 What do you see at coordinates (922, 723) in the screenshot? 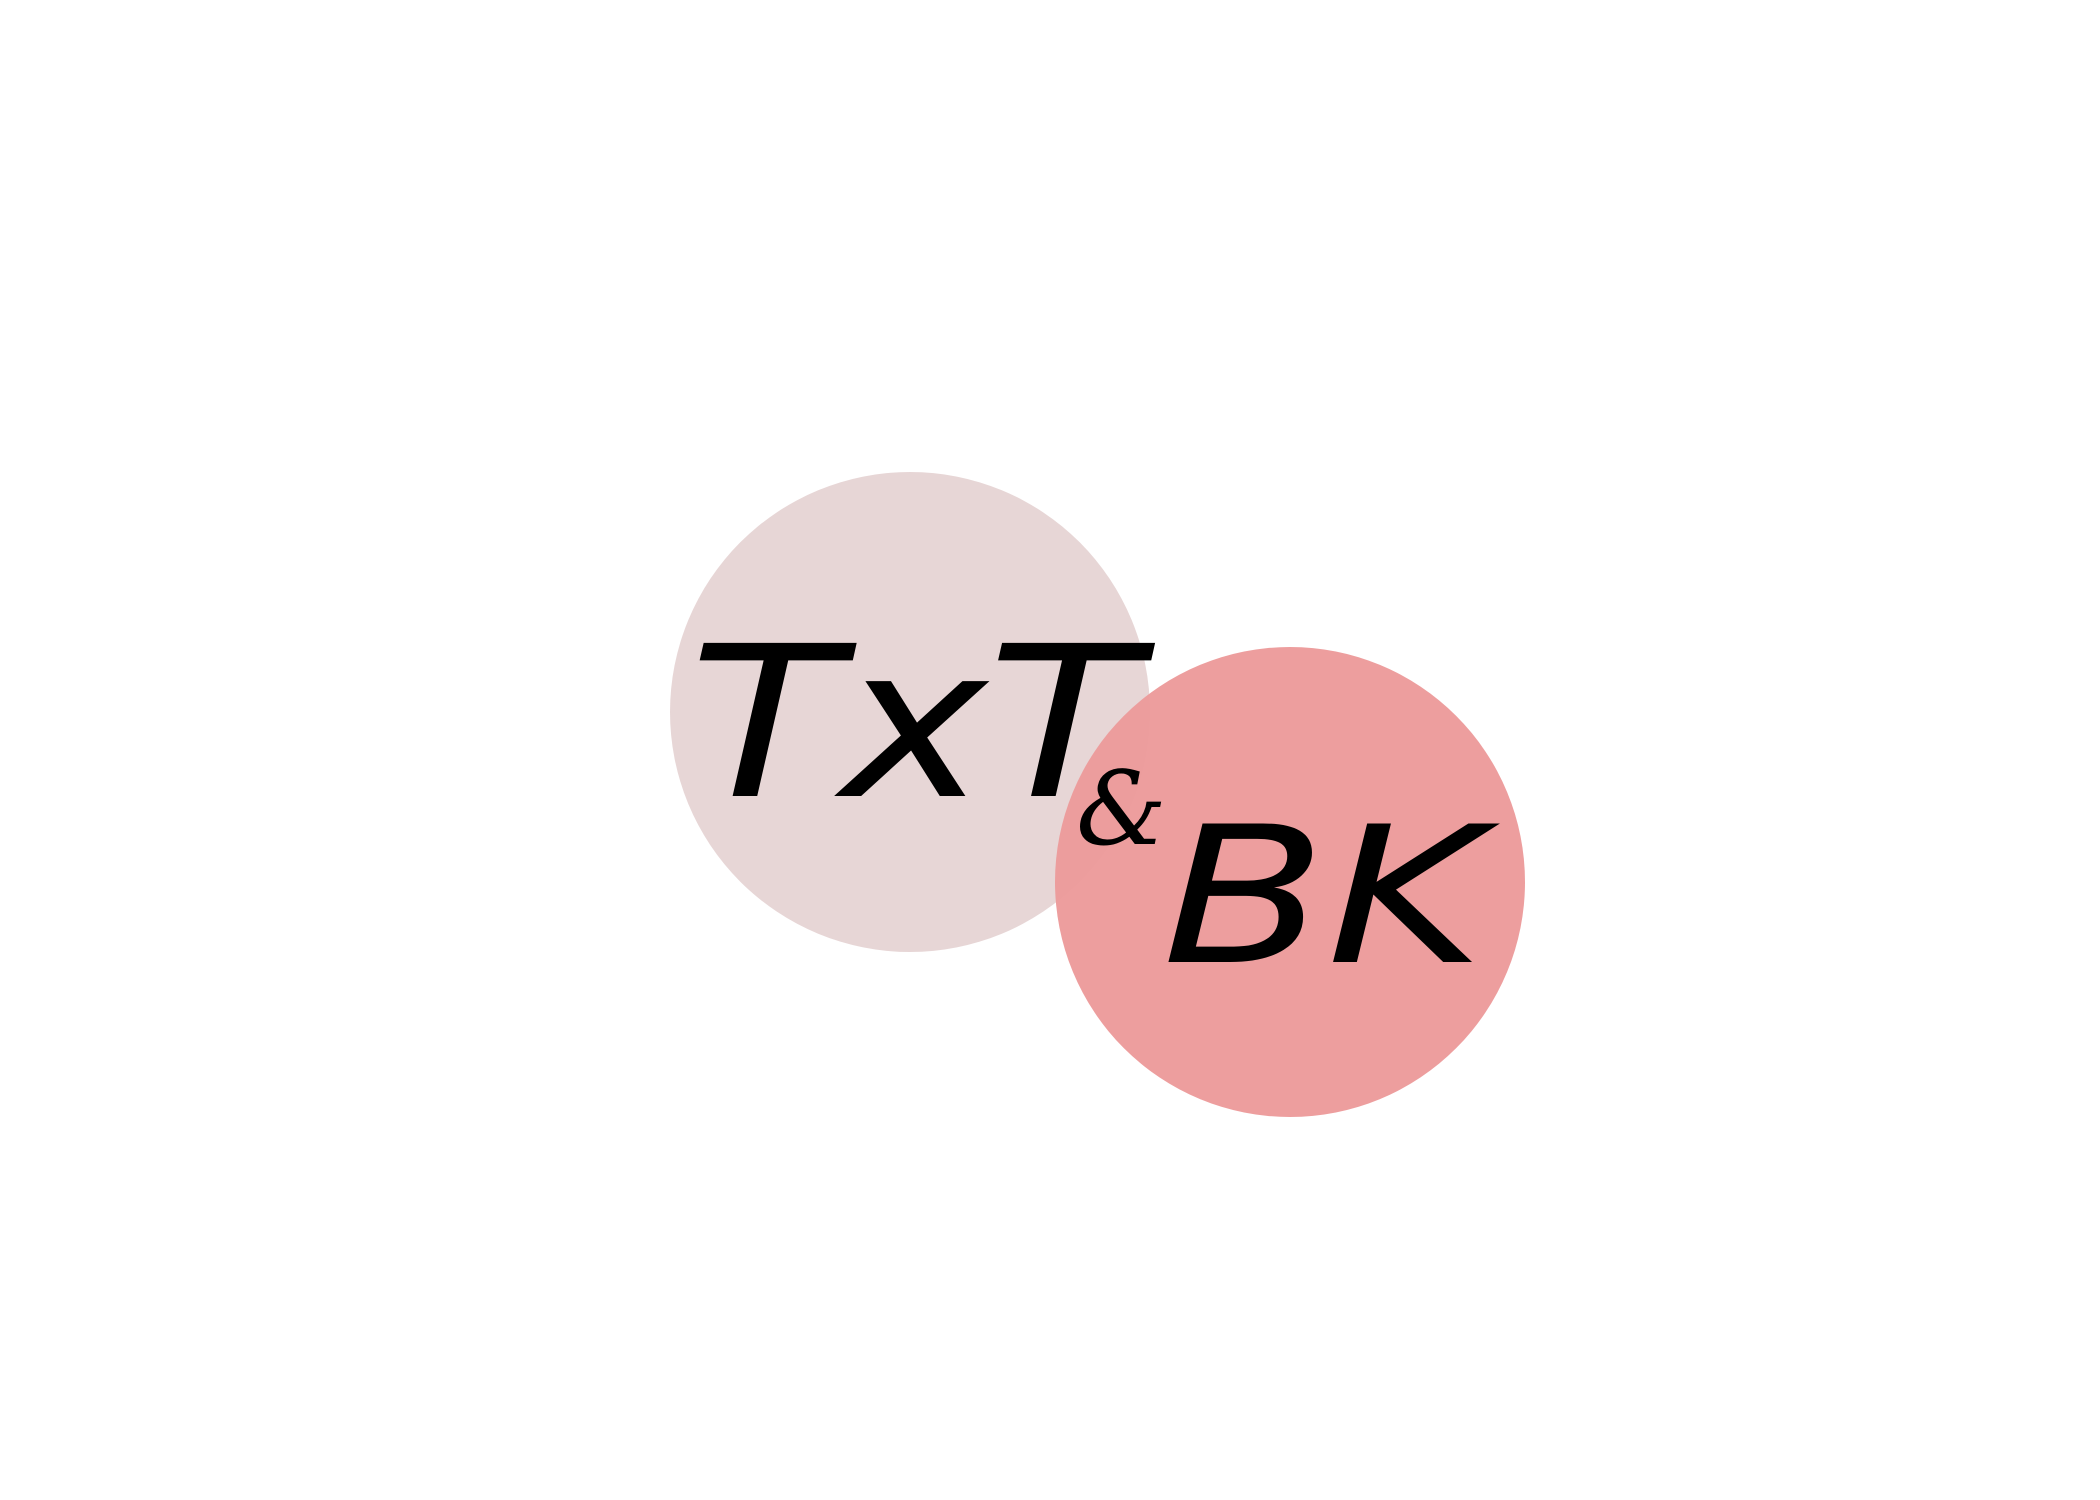
I see `wordmark-txt: TxT` at bounding box center [922, 723].